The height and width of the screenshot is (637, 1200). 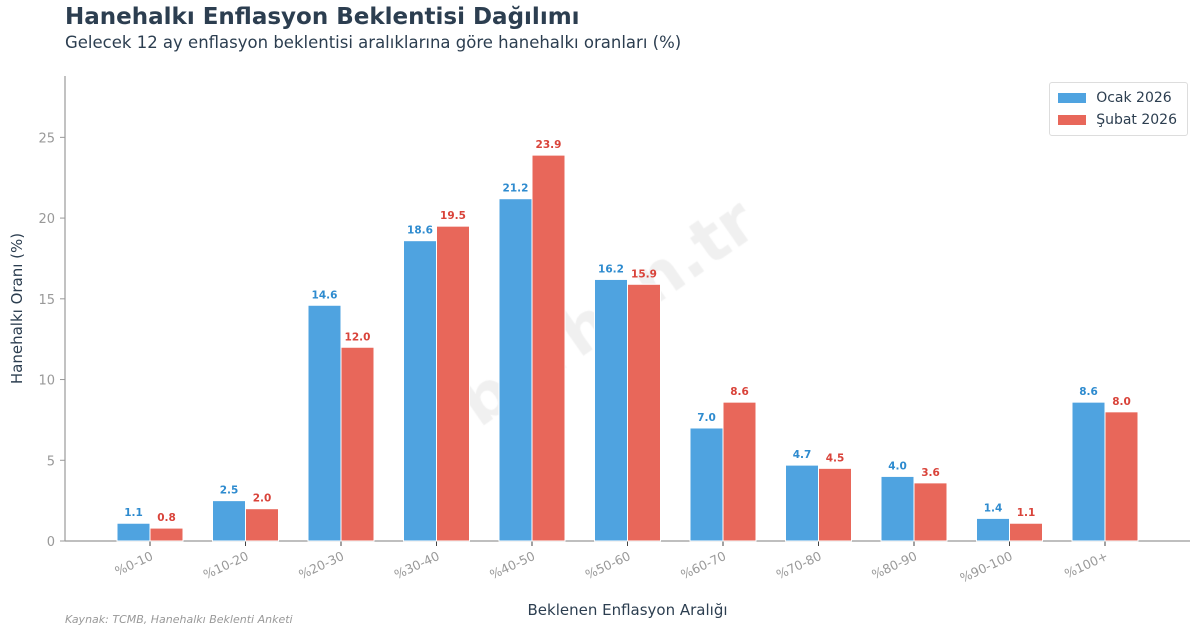 I want to click on y-tick-label: 0, so click(x=51, y=542).